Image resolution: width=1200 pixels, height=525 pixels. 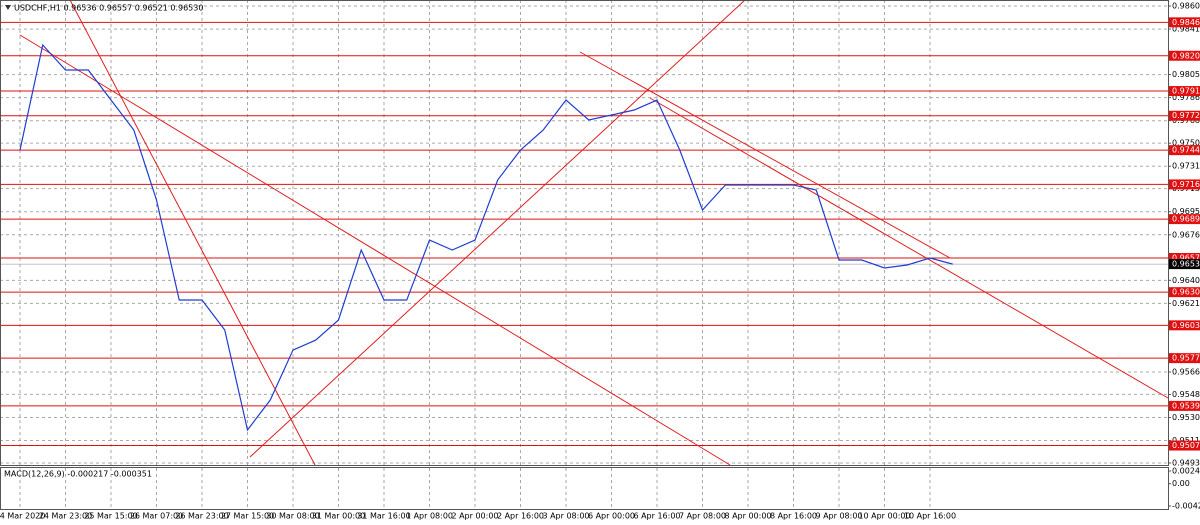 I want to click on x-tick-label: 7 Apr 08:00, so click(x=702, y=516).